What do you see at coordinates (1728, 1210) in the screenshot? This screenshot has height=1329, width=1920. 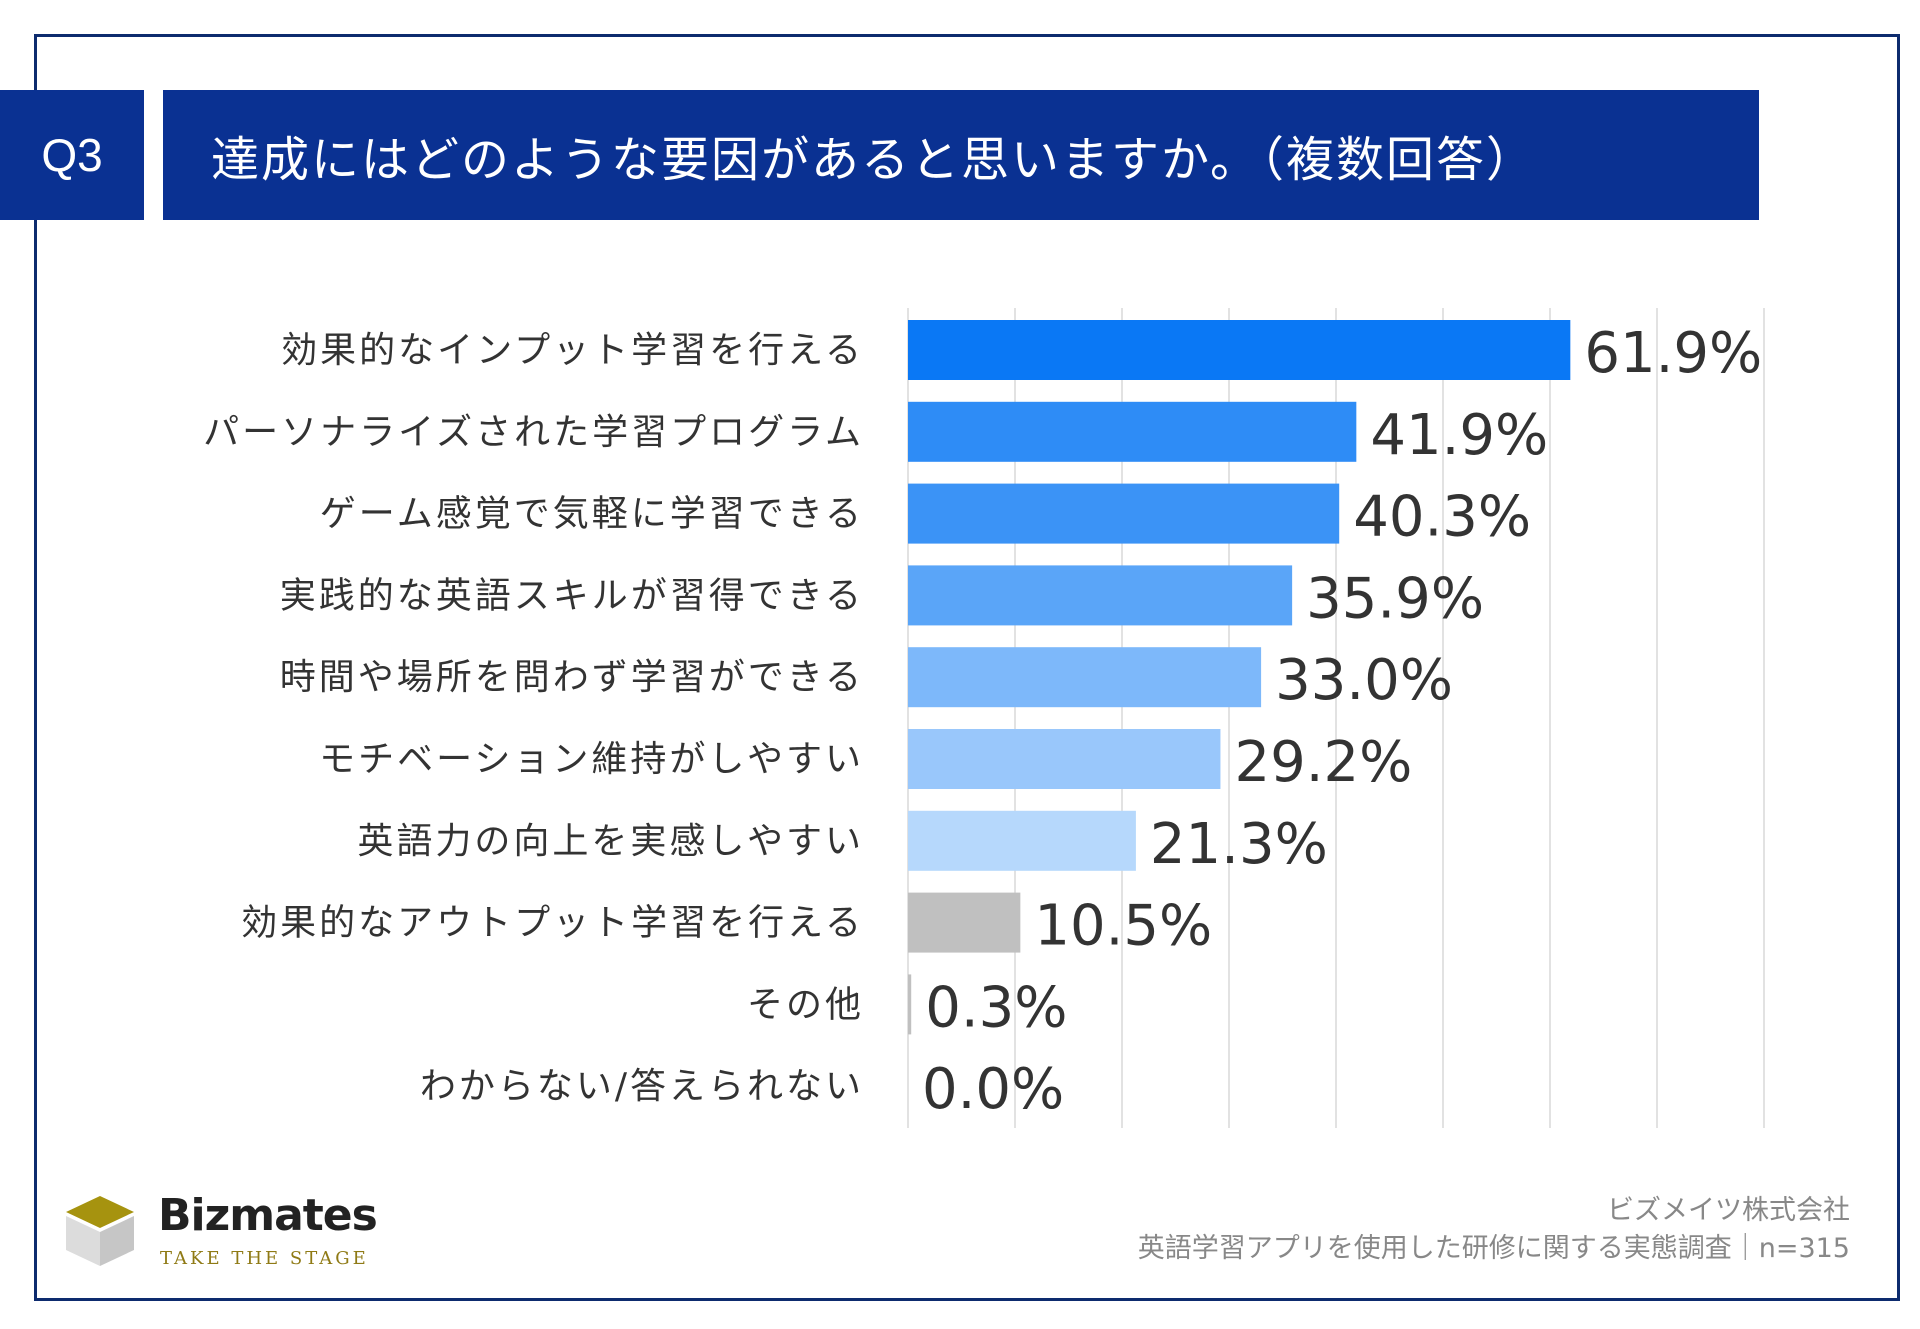 I see `source-company: ビズメイツ株式会社` at bounding box center [1728, 1210].